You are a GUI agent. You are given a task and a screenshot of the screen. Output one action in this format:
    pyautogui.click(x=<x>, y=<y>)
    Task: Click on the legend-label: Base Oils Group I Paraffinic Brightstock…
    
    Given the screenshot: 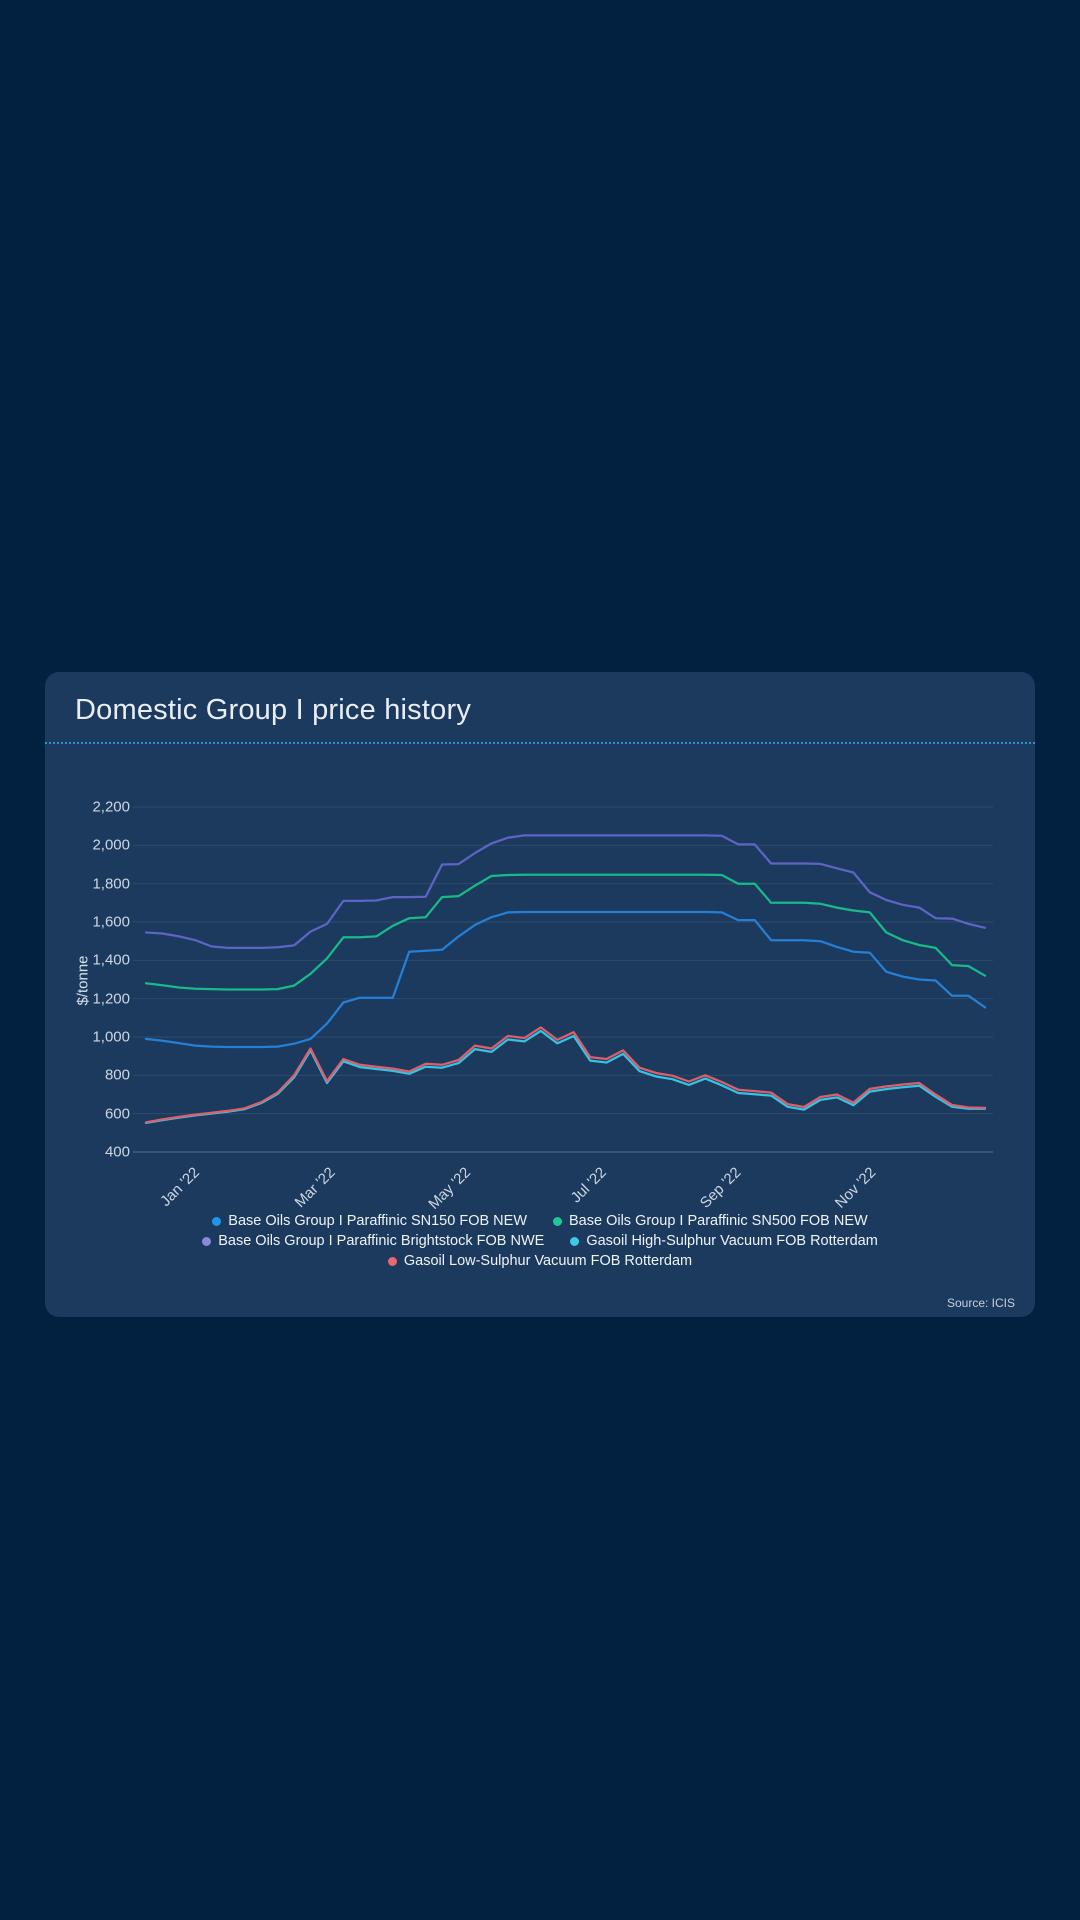 What is the action you would take?
    pyautogui.click(x=381, y=1241)
    